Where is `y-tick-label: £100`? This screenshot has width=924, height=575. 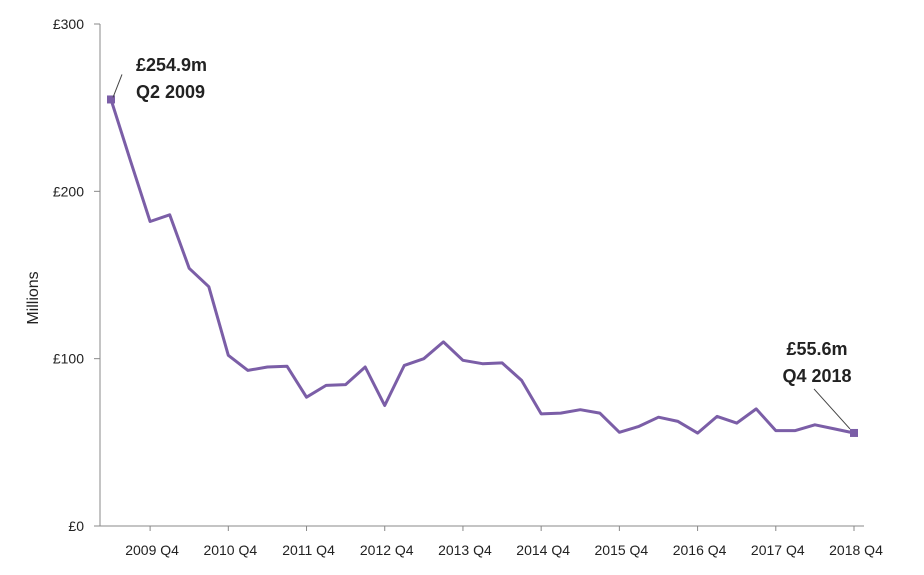 y-tick-label: £100 is located at coordinates (68, 359).